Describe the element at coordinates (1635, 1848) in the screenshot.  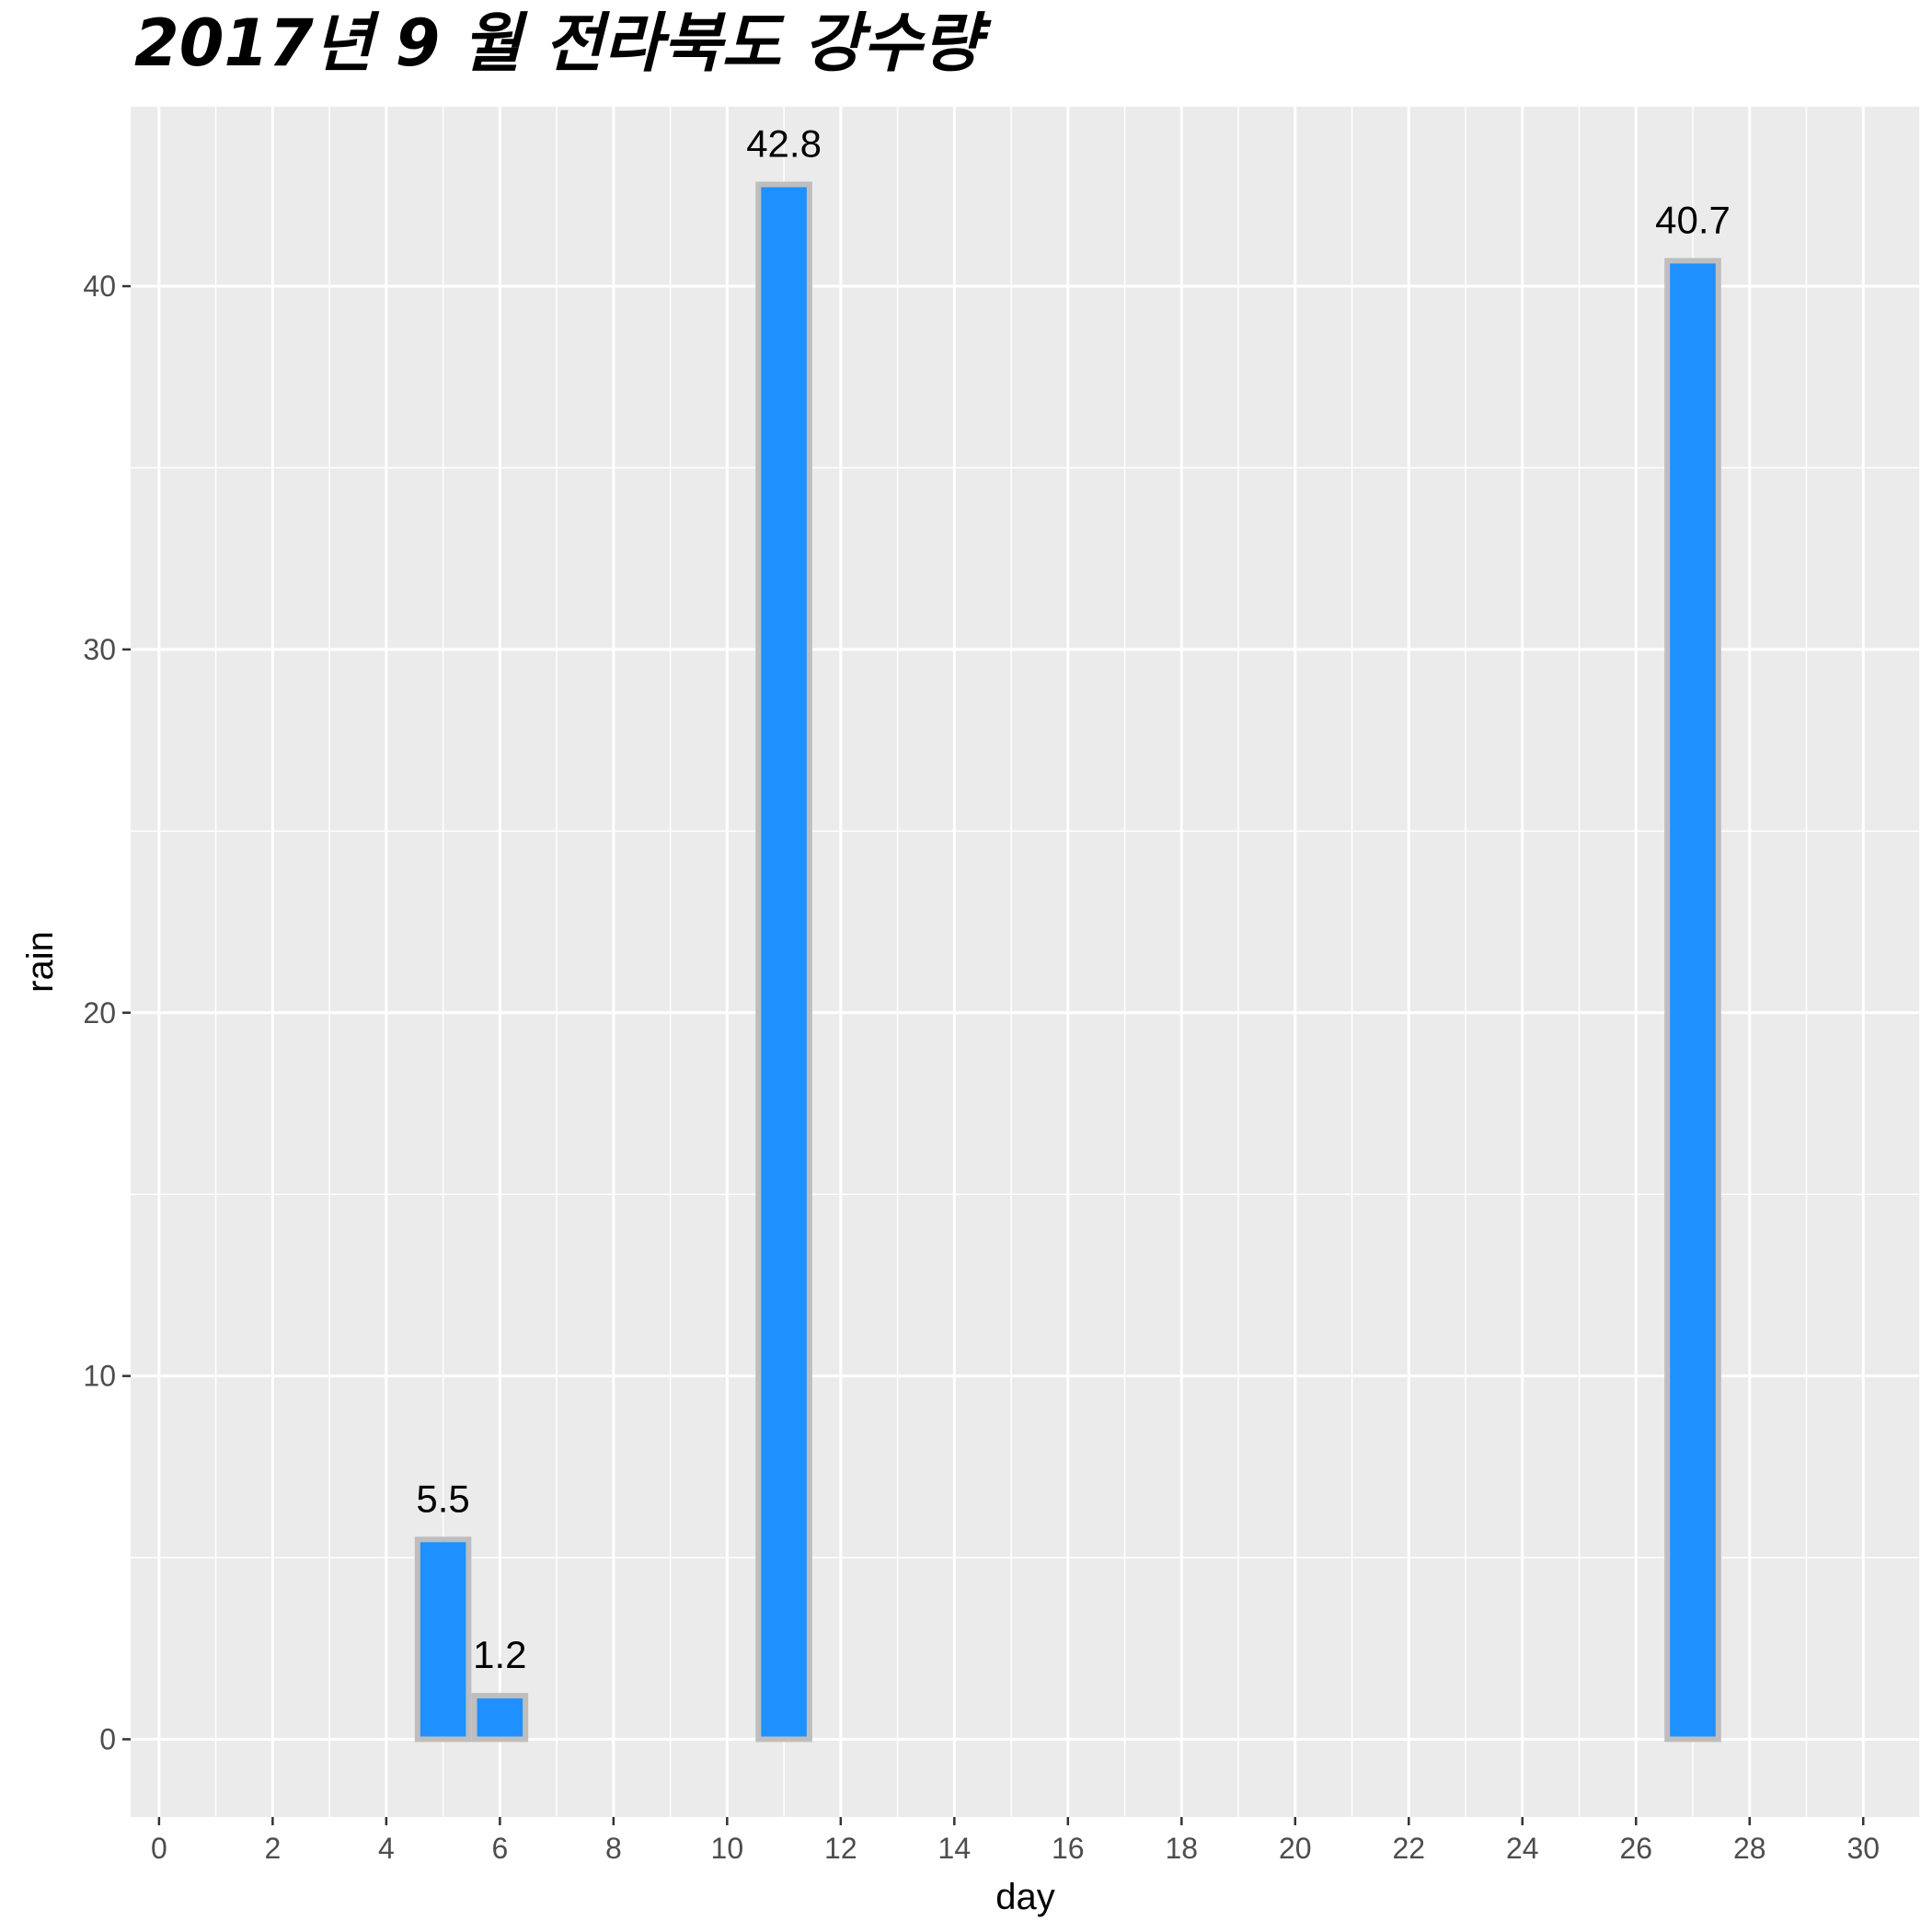
I see `x-tick-label: 26` at that location.